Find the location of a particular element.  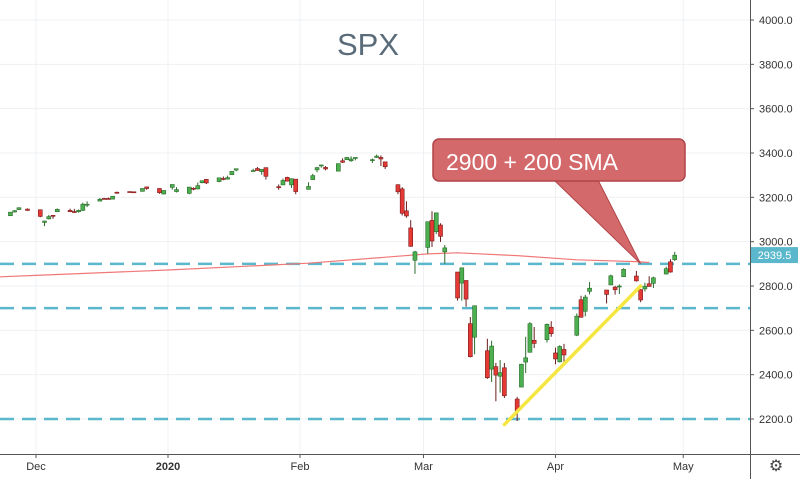

price-axis-label: 3000.0 is located at coordinates (776, 243).